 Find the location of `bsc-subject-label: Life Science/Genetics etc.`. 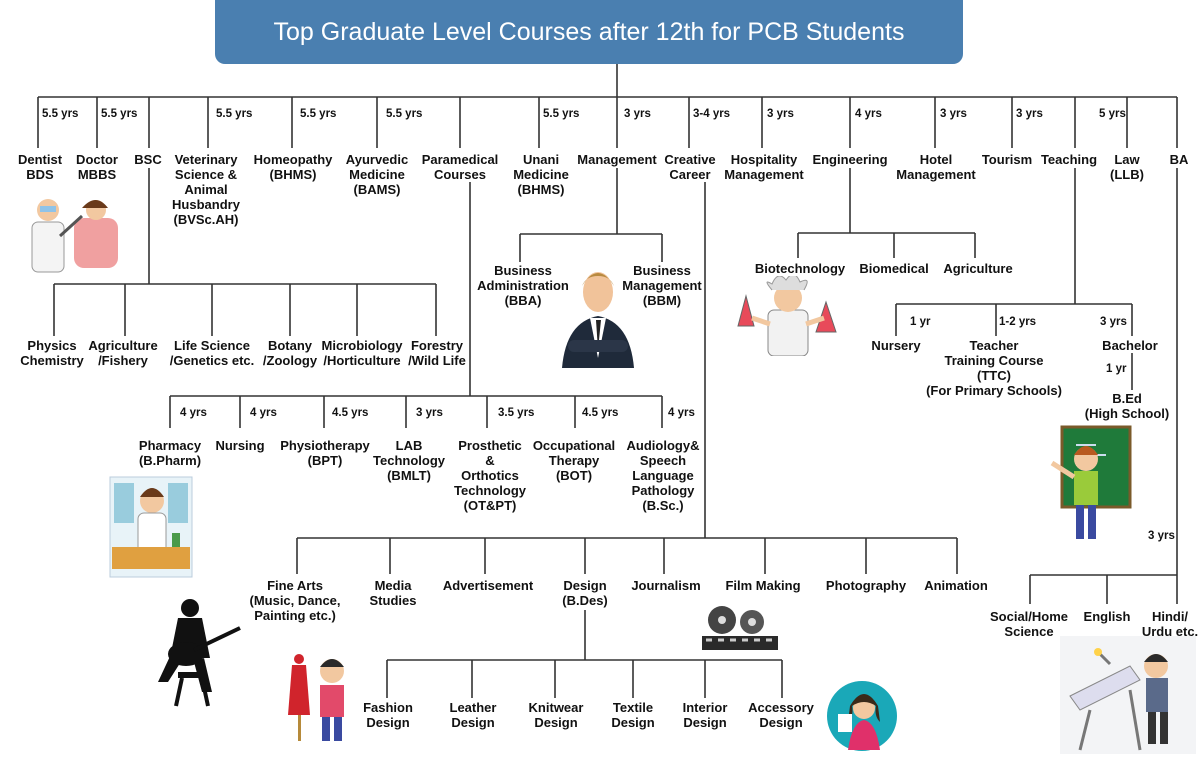

bsc-subject-label: Life Science/Genetics etc. is located at coordinates (212, 353).